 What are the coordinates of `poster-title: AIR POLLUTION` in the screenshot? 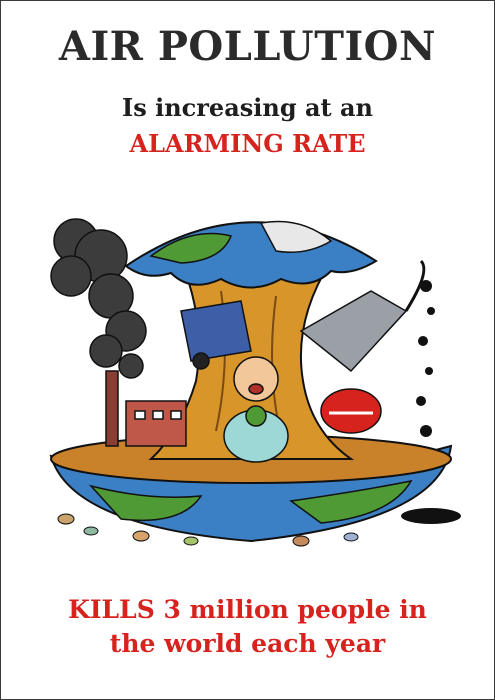 It's located at (247, 46).